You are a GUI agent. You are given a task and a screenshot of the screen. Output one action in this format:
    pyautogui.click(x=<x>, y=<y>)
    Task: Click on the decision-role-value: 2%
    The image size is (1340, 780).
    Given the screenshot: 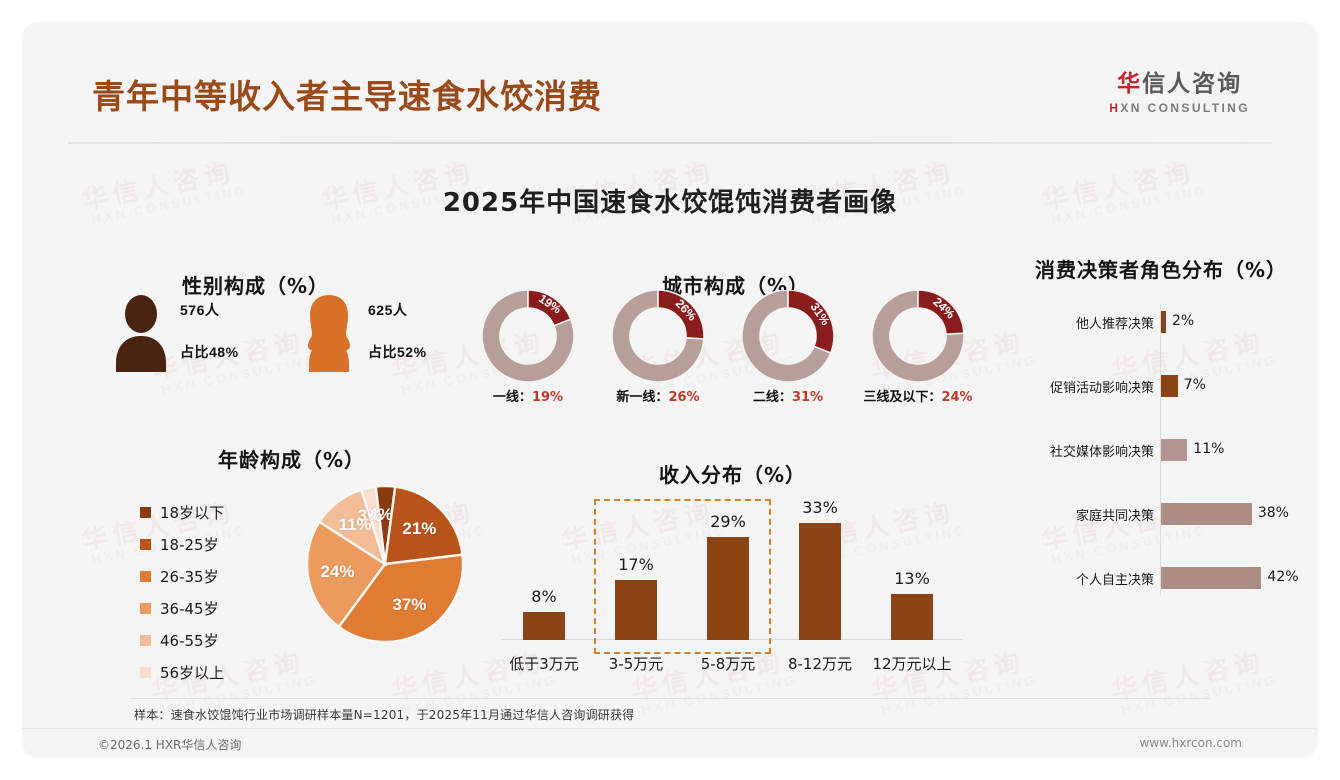 What is the action you would take?
    pyautogui.click(x=1183, y=321)
    